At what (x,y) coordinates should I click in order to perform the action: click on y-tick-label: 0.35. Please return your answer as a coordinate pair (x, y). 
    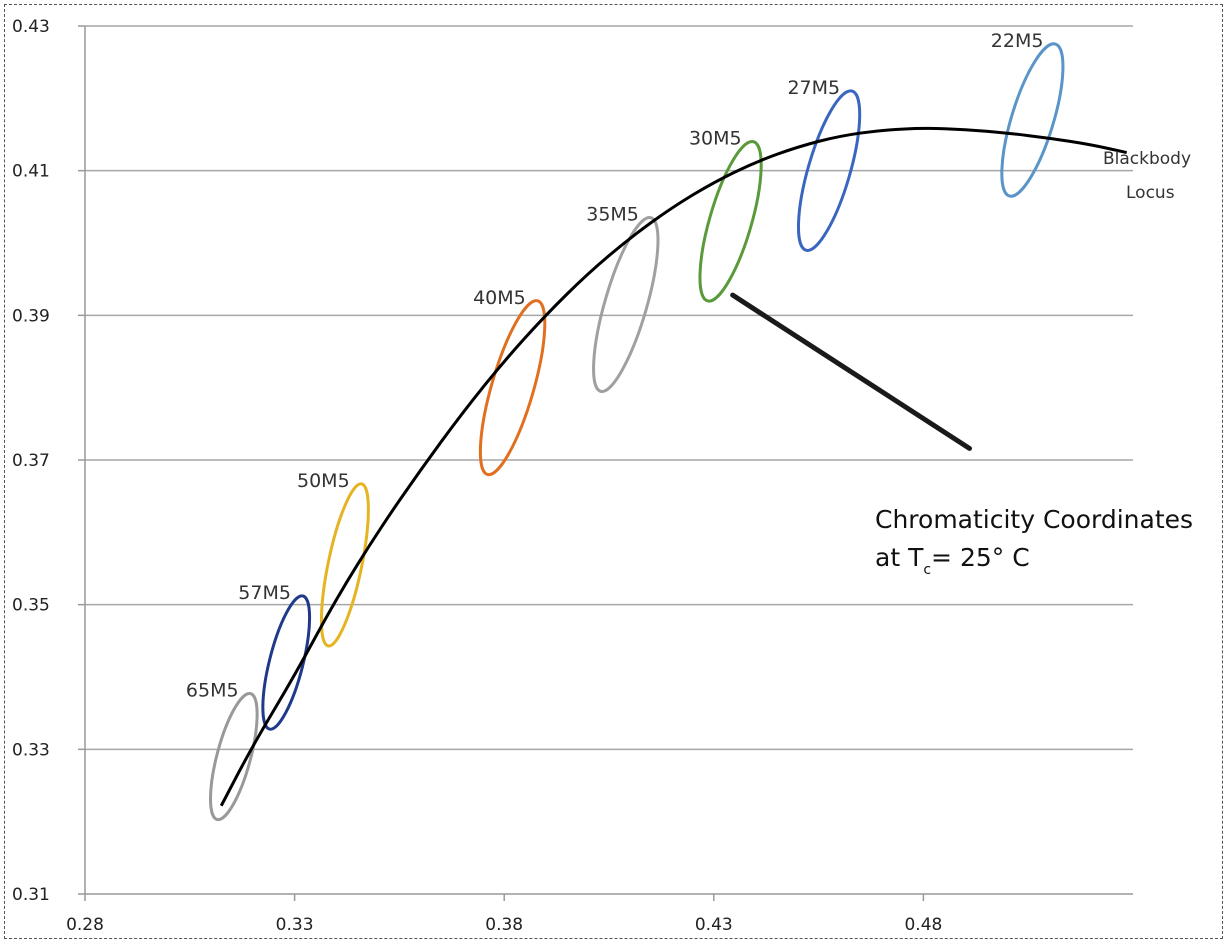
    Looking at the image, I should click on (31, 606).